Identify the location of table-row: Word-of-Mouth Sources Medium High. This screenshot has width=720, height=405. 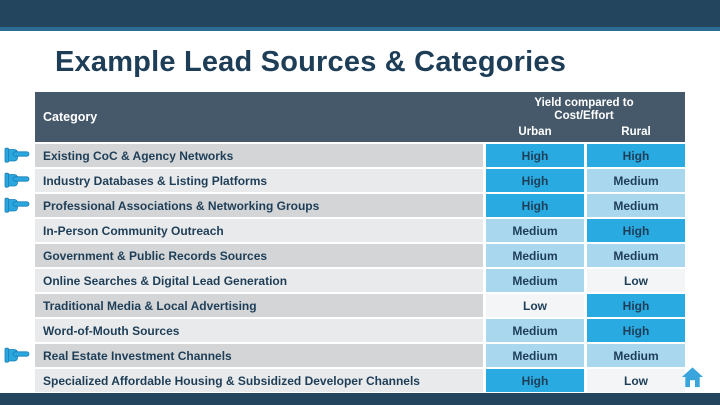
(360, 330).